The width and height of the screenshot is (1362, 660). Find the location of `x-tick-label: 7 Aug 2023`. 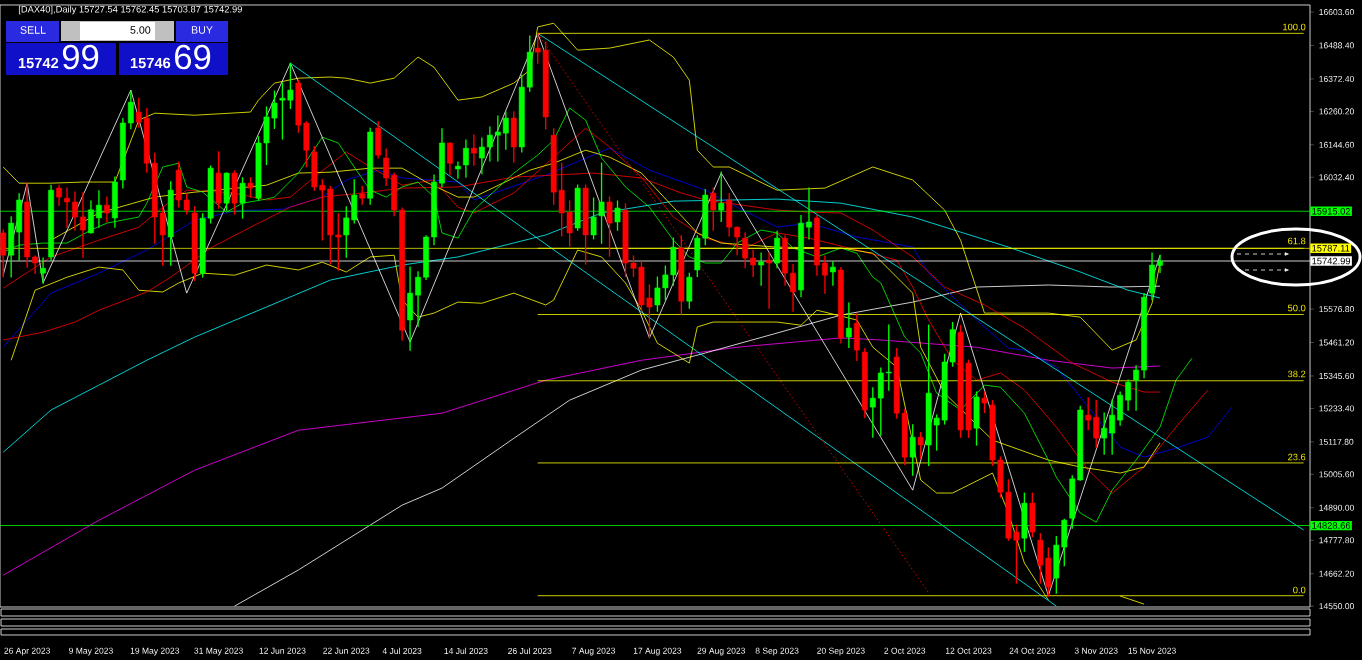

x-tick-label: 7 Aug 2023 is located at coordinates (594, 651).